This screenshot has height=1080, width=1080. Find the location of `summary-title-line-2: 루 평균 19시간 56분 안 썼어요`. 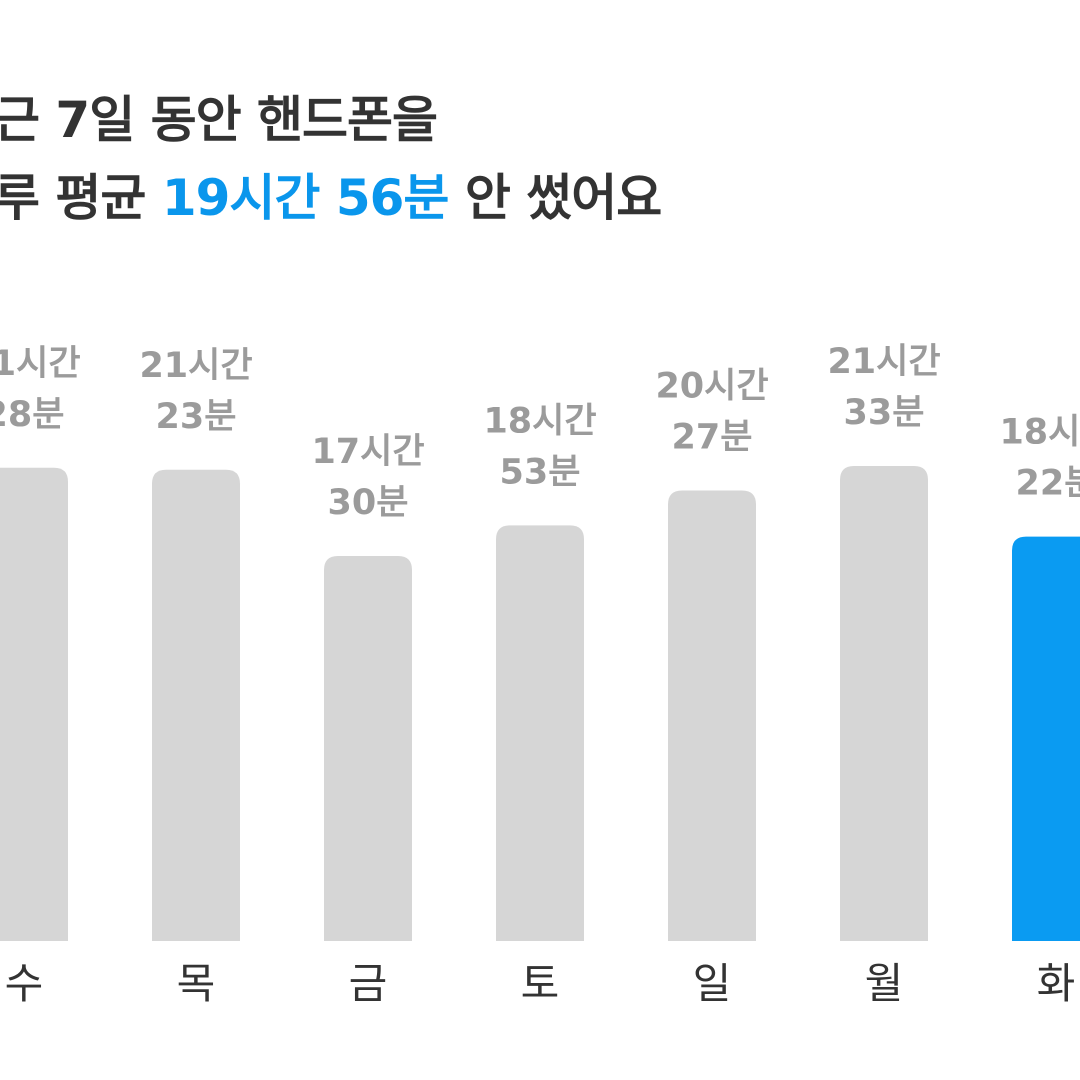

summary-title-line-2: 루 평균 19시간 56분 안 썼어요 is located at coordinates (331, 194).